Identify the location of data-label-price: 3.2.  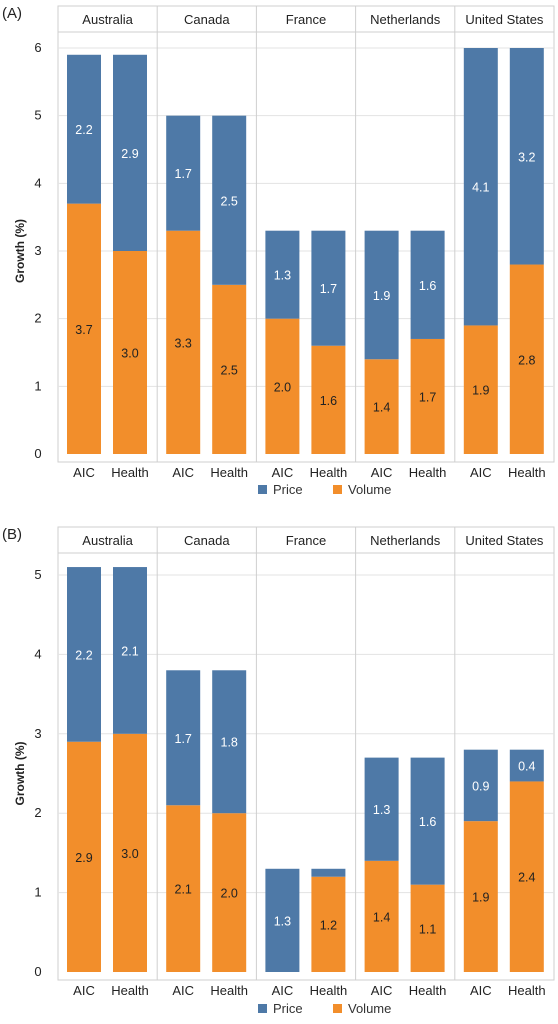
(526, 157).